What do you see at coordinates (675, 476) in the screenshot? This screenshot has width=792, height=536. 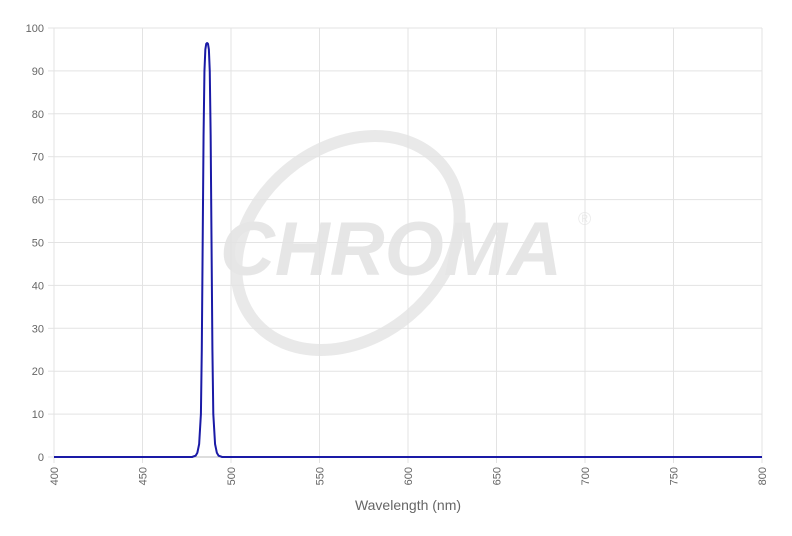 I see `x-tick-label: 750` at bounding box center [675, 476].